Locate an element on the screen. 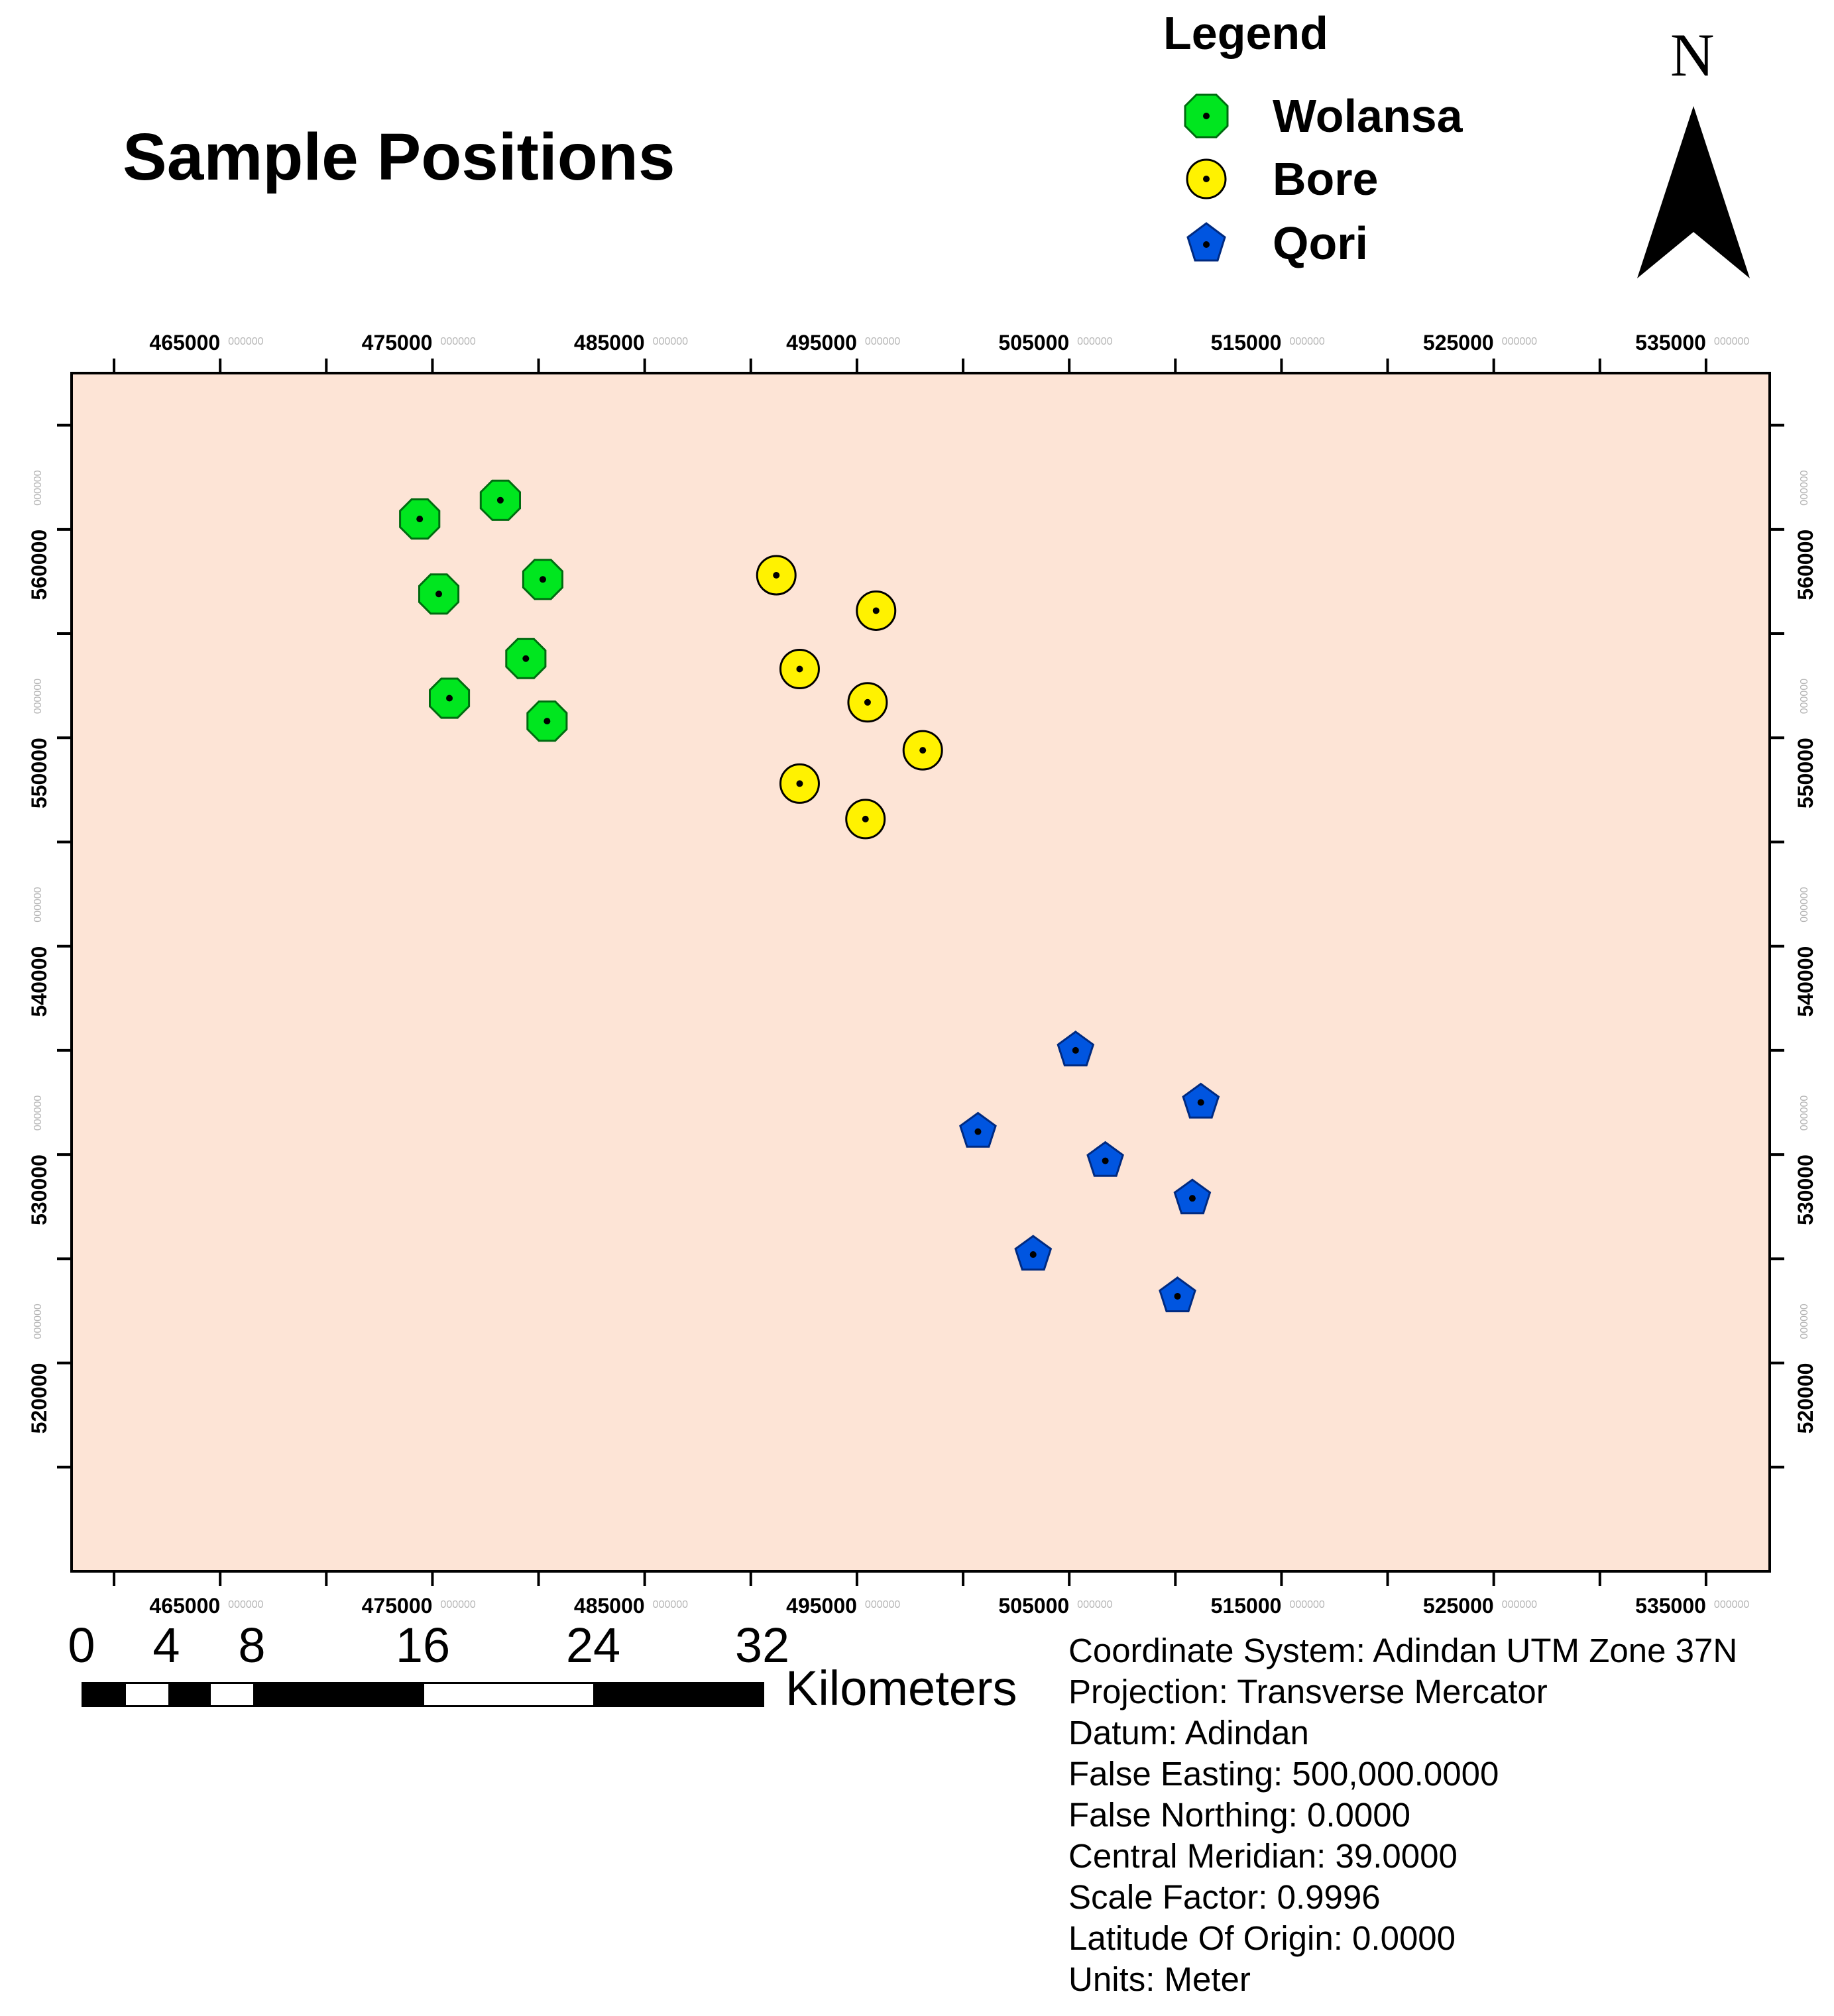 Image resolution: width=1834 pixels, height=2016 pixels. scale-bar-labels: 0 4 8 16 24 32 is located at coordinates (431, 1647).